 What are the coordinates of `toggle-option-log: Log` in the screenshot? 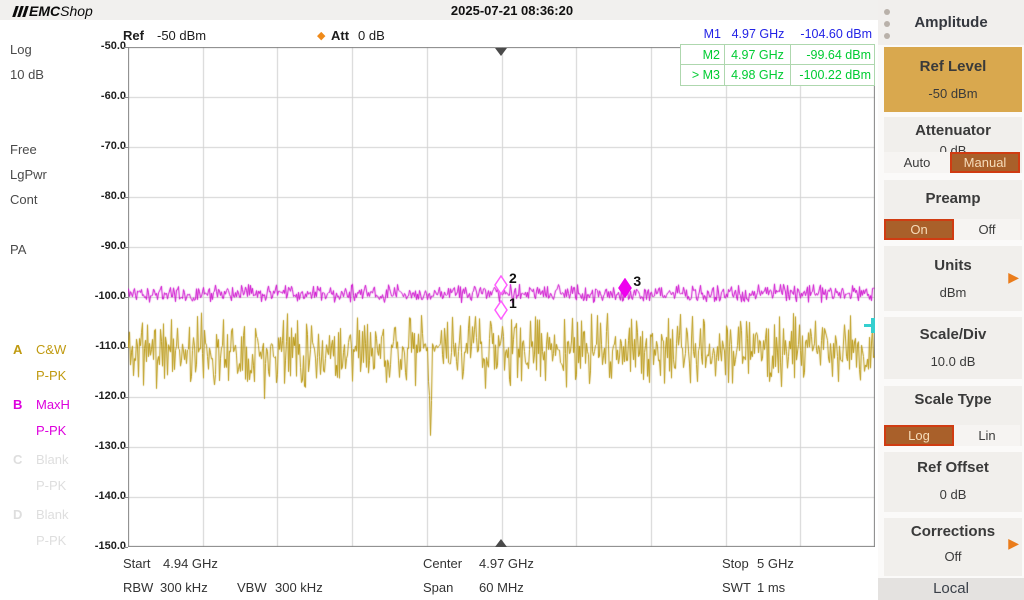 It's located at (919, 435).